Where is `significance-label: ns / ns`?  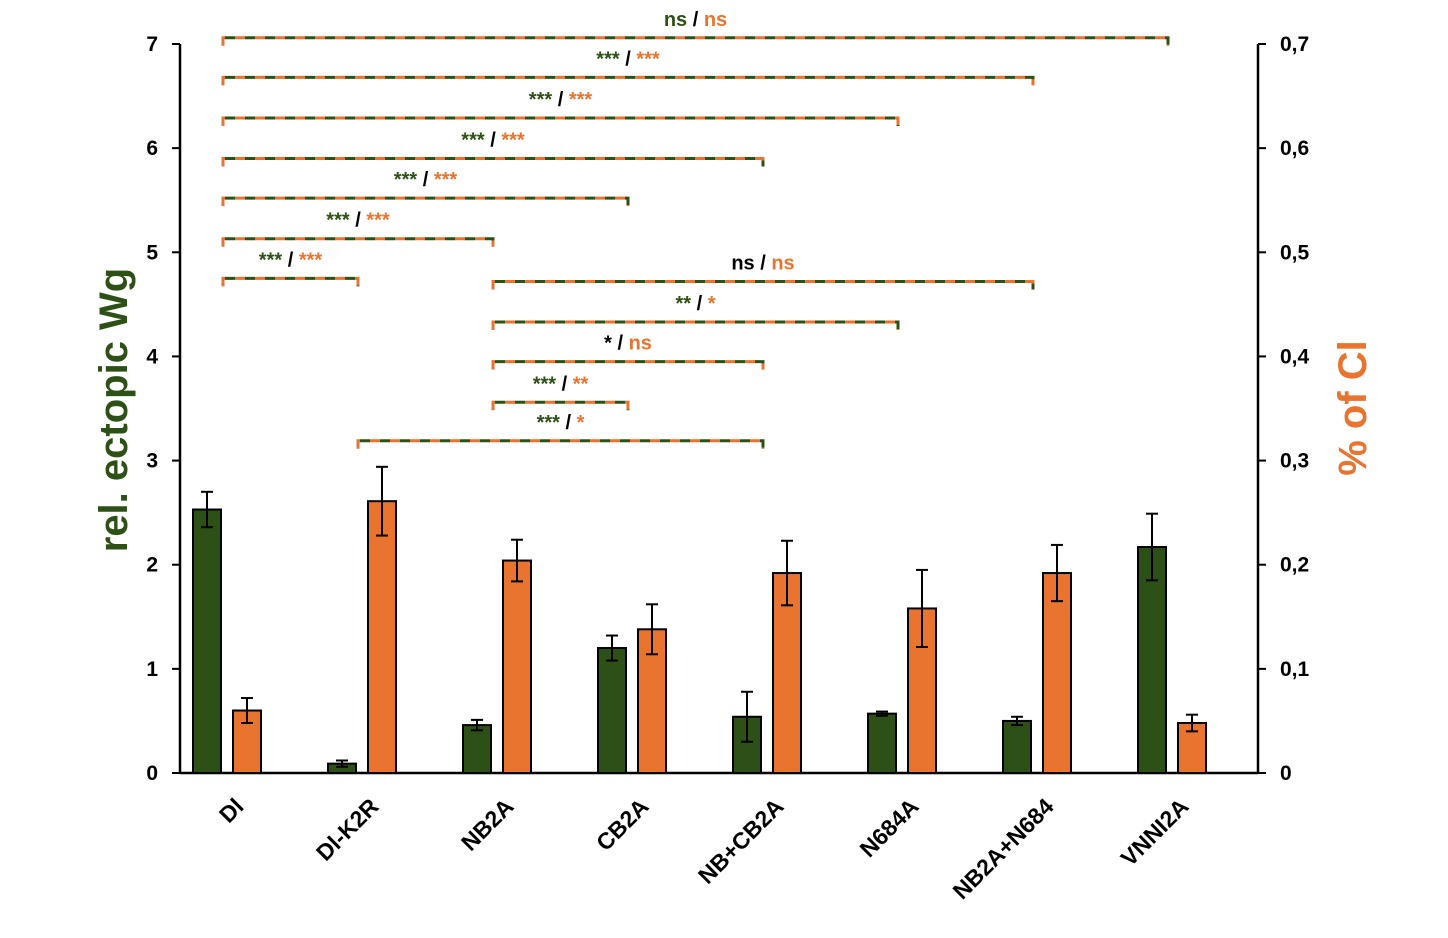
significance-label: ns / ns is located at coordinates (695, 20).